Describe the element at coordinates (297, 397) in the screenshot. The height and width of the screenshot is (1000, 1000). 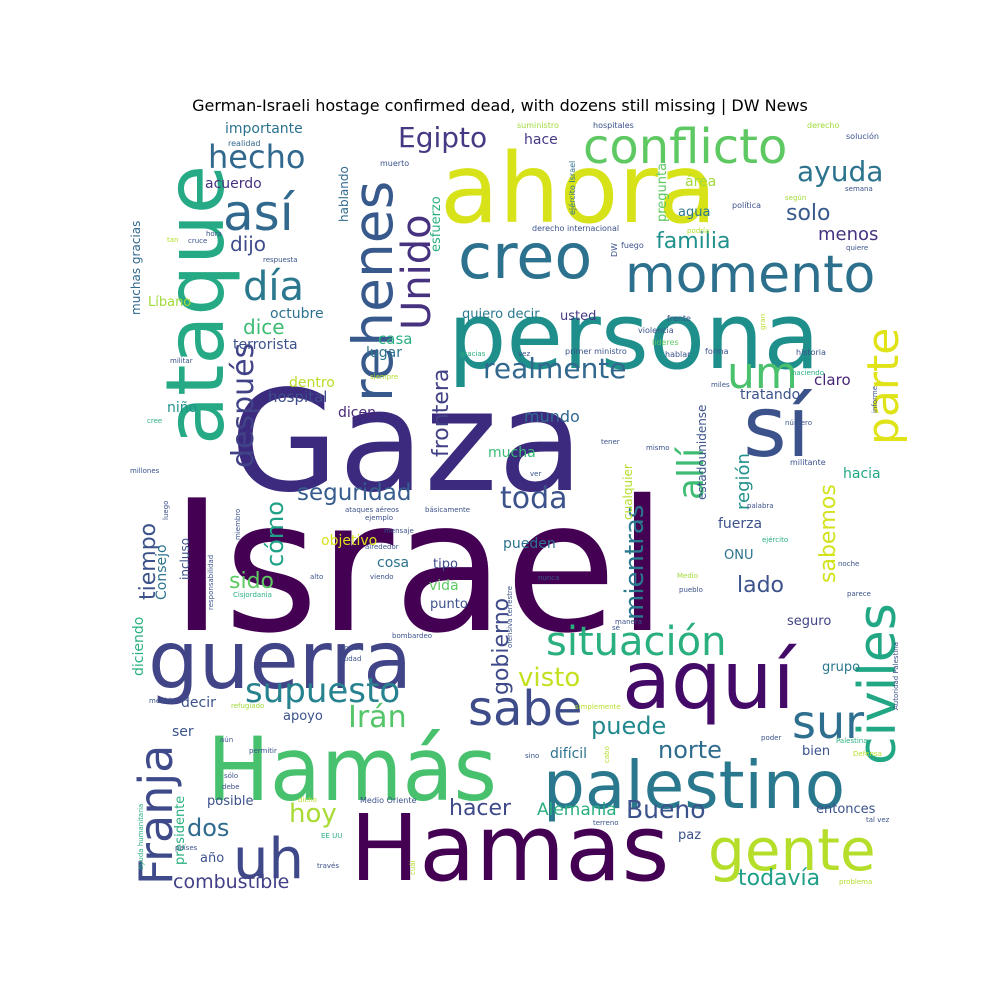
I see `word-hospital: hospital` at that location.